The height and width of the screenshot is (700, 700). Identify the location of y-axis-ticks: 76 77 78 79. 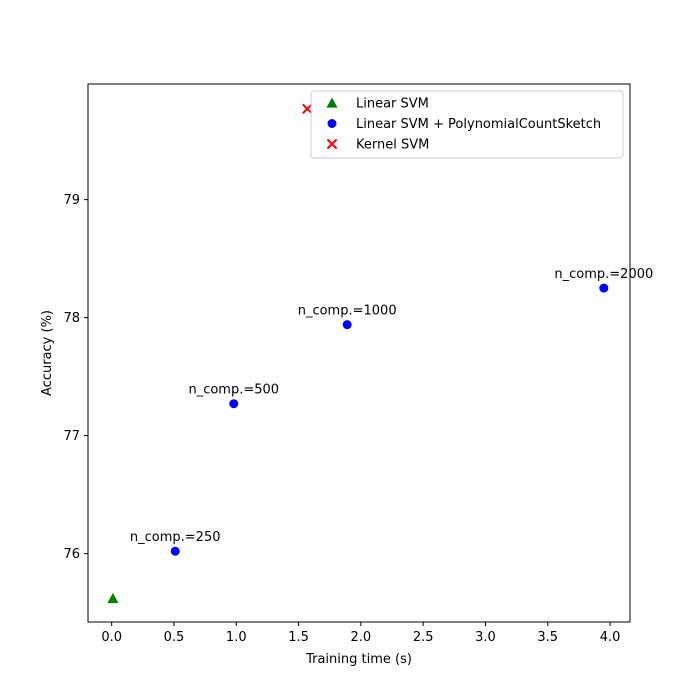
(75, 377).